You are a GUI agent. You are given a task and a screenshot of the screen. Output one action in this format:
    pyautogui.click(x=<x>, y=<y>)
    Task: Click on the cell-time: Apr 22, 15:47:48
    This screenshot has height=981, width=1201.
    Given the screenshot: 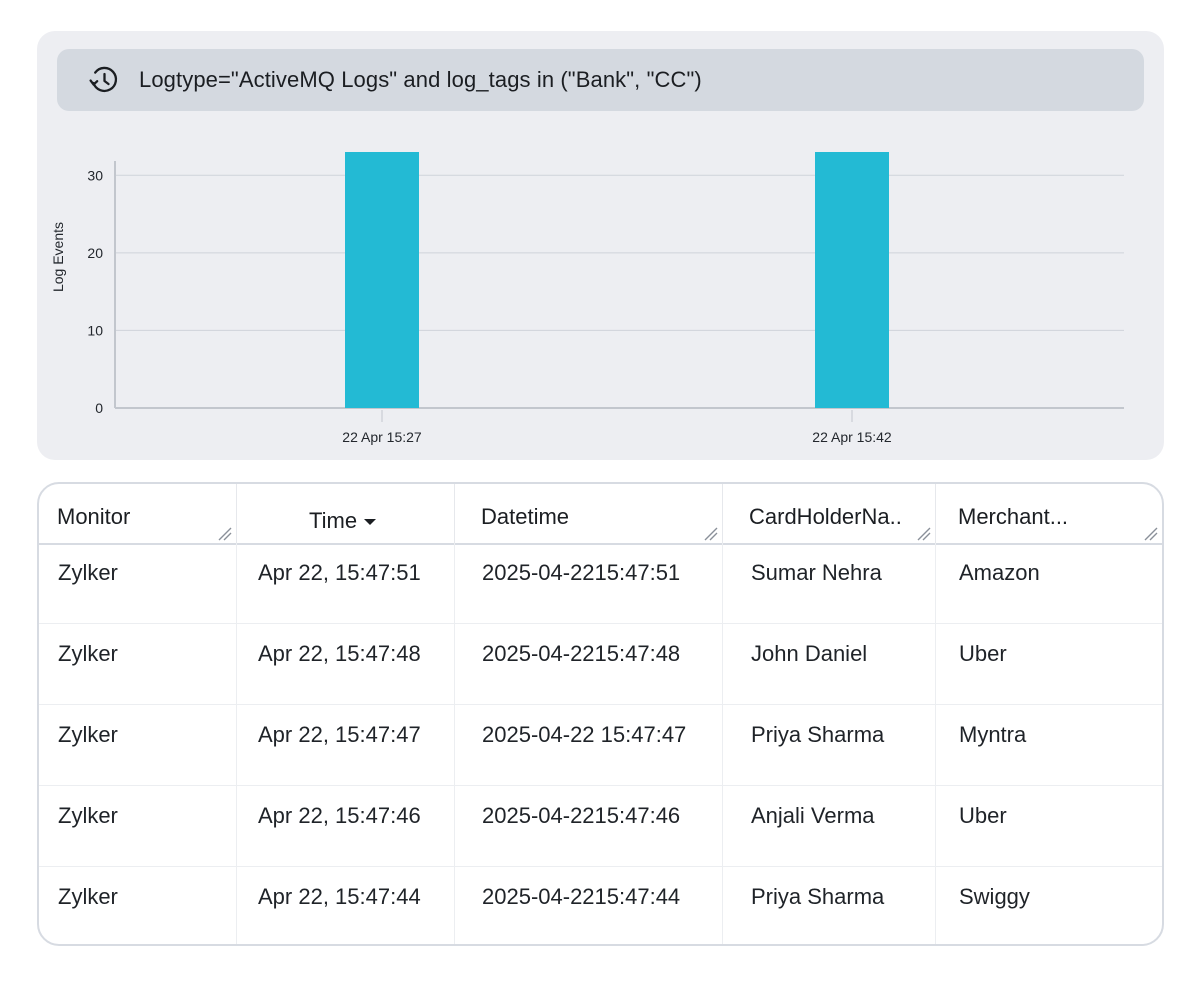 What is the action you would take?
    pyautogui.click(x=346, y=664)
    